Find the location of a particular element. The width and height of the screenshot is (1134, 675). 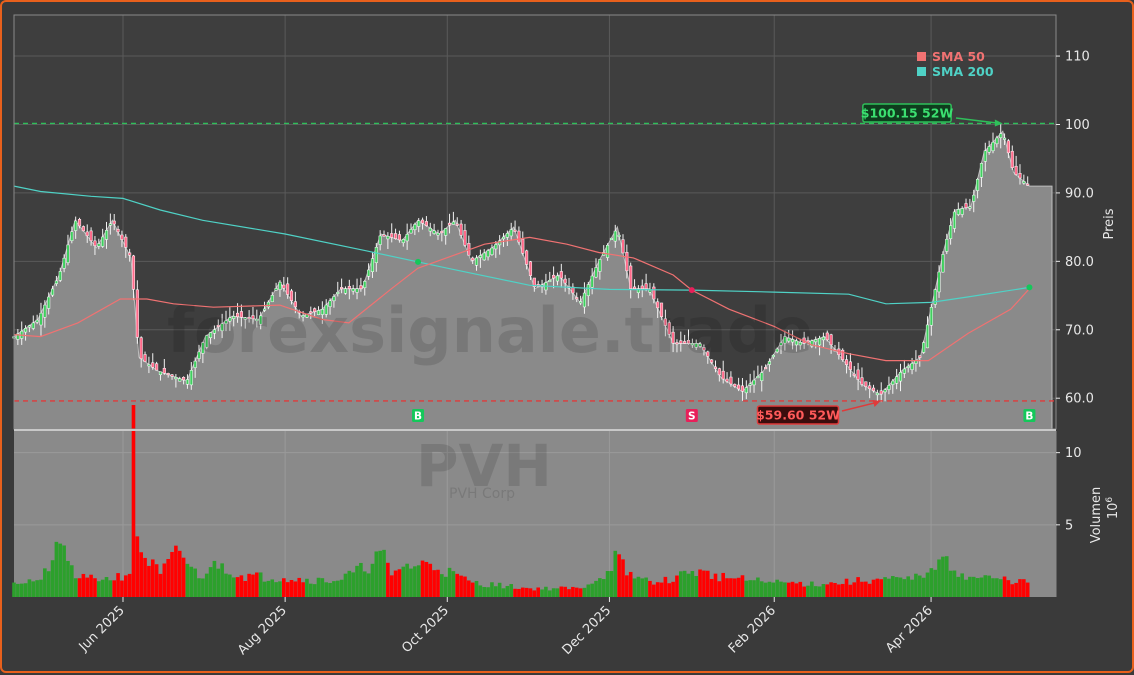

low-52w-label-box is located at coordinates (798, 415).